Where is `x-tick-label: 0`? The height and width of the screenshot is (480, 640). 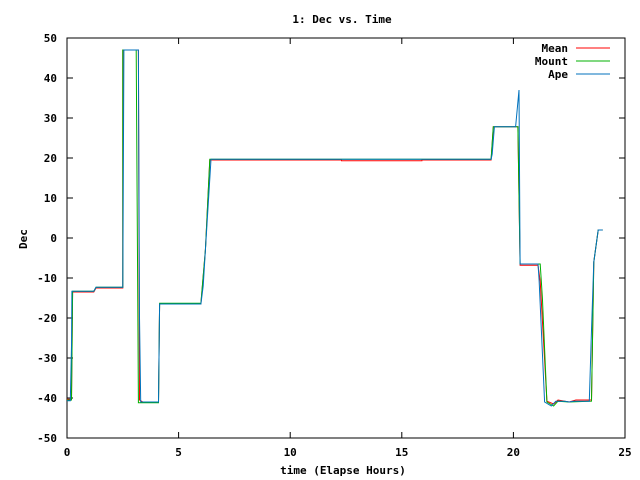
x-tick-label: 0 is located at coordinates (67, 452).